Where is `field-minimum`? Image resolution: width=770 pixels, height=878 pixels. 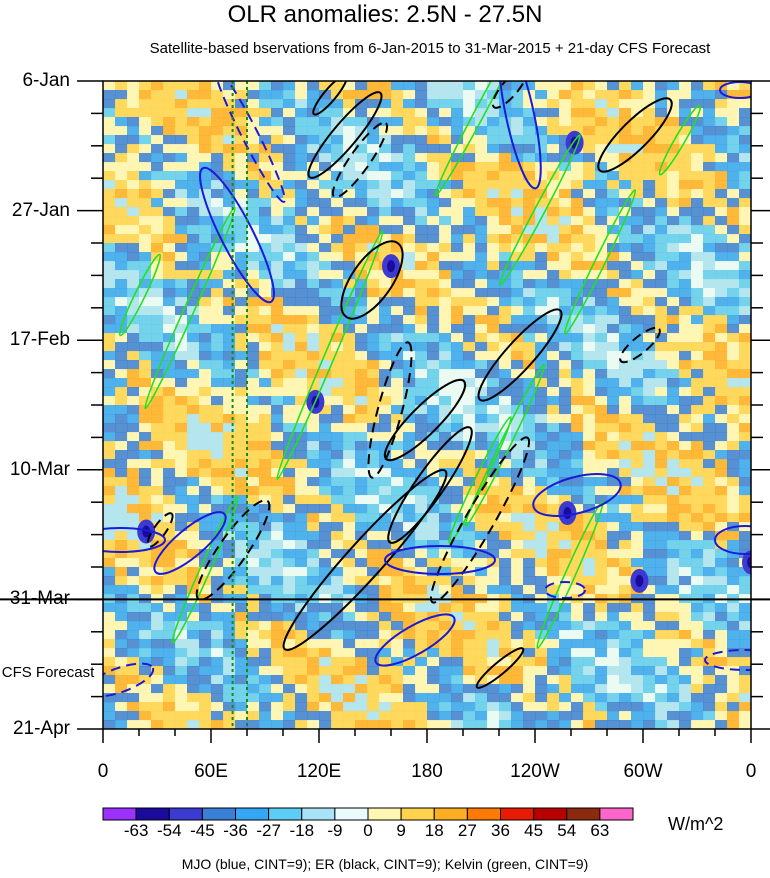
field-minimum is located at coordinates (746, 562).